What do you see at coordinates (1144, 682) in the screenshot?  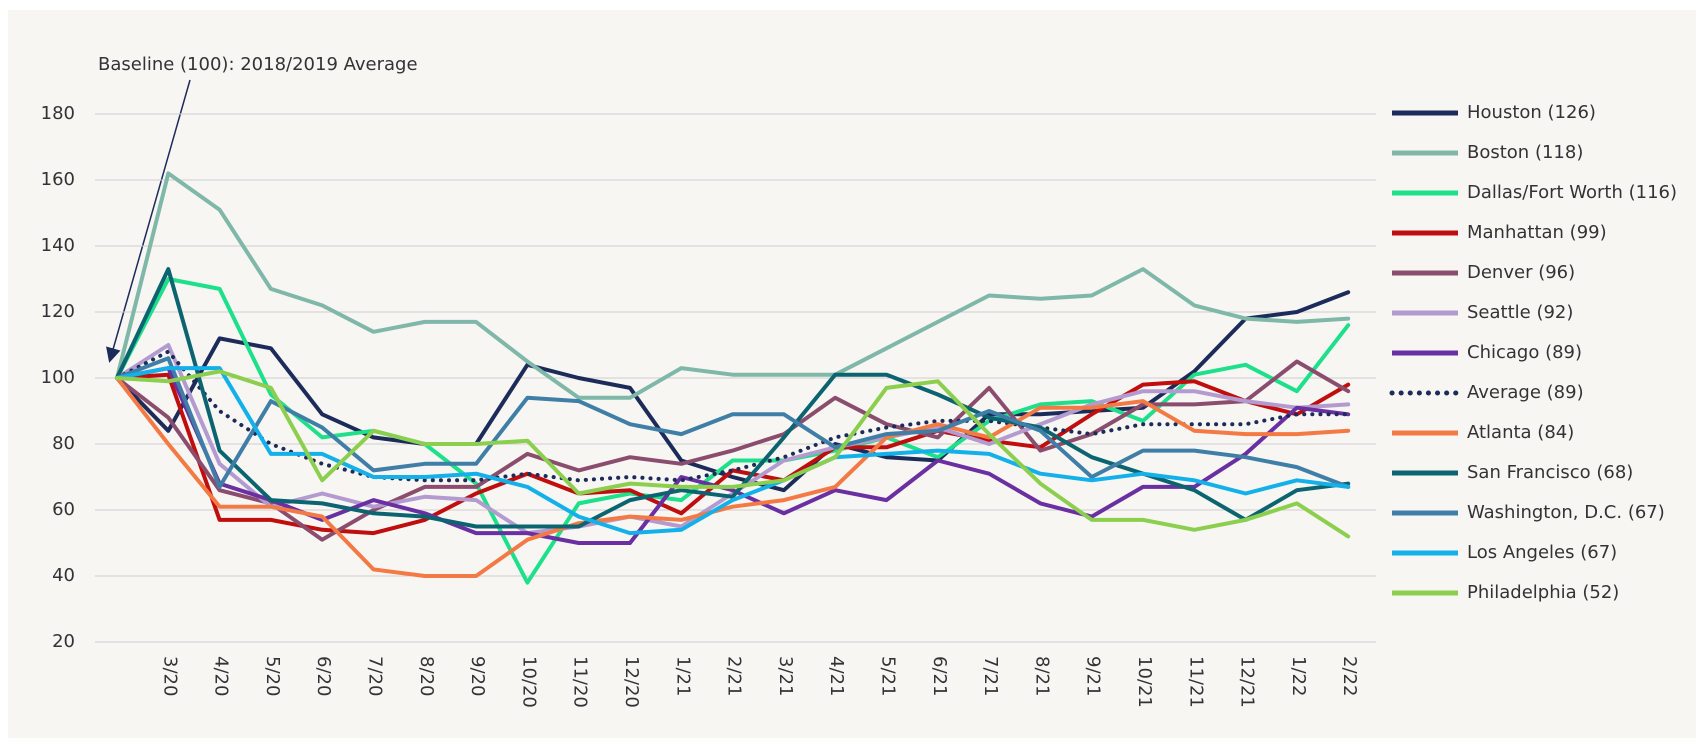 I see `x-tick-label: 10/21` at bounding box center [1144, 682].